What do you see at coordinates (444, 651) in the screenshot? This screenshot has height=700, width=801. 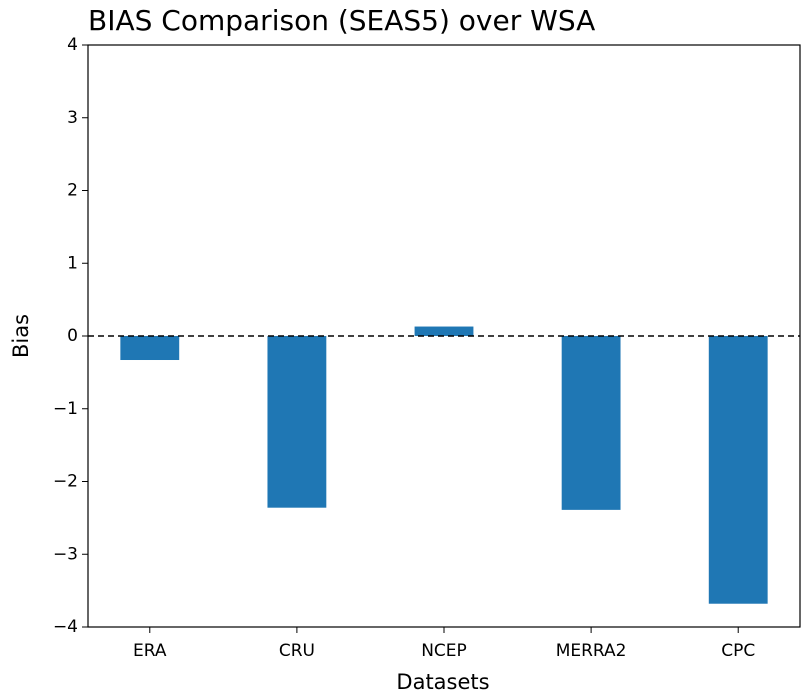 I see `x-tick-label: NCEP` at bounding box center [444, 651].